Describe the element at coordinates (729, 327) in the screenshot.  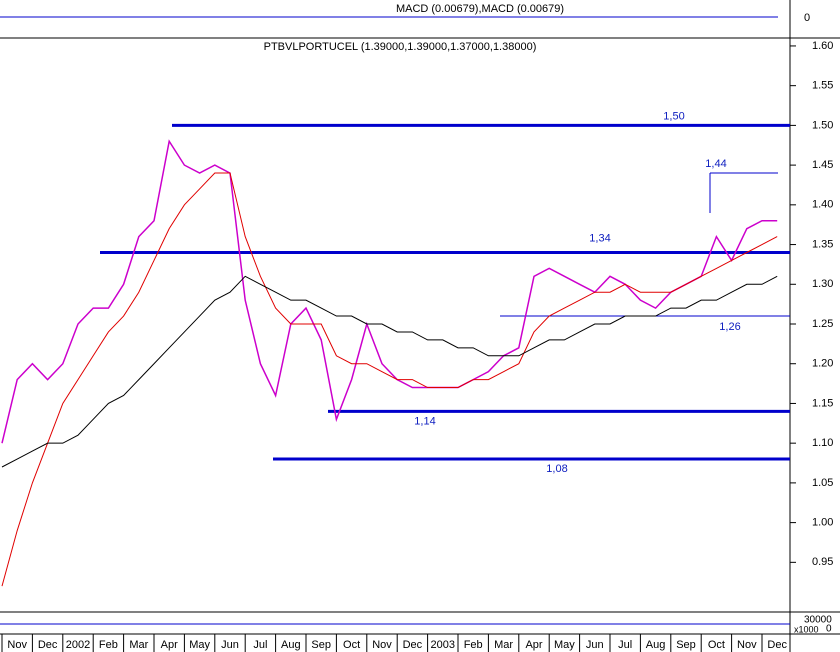
I see `level-label: 1,26` at that location.